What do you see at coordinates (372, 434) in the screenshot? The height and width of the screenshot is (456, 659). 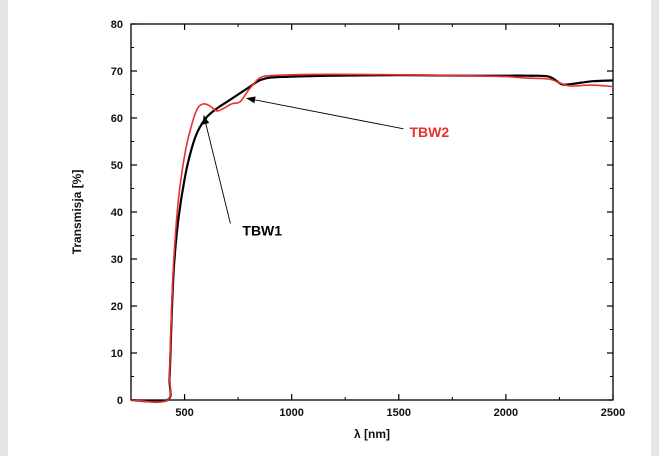 I see `x-axis-title: λ [nm]` at bounding box center [372, 434].